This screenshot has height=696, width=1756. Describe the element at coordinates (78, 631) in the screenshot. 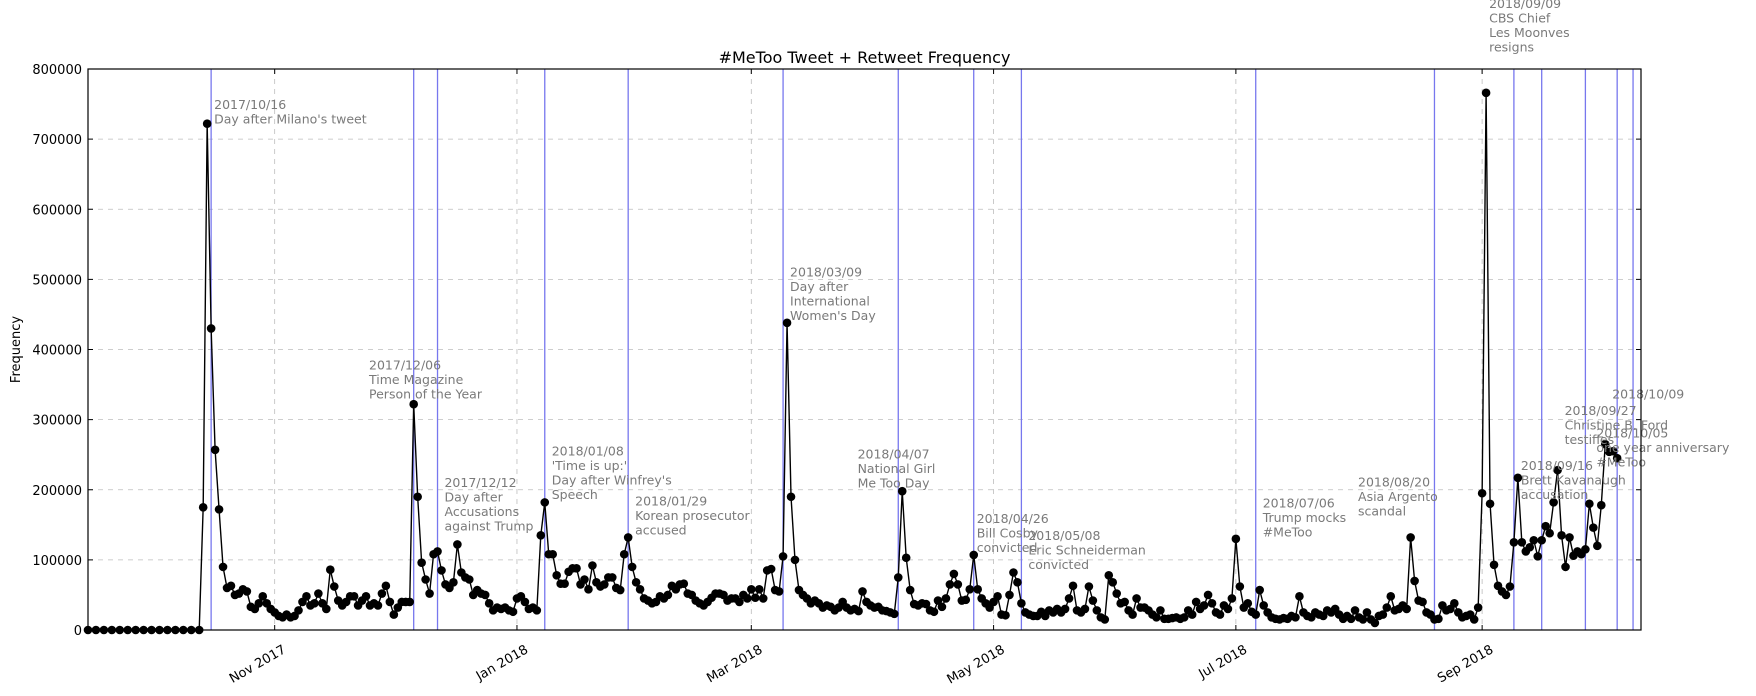

I see `y-tick-label: 0` at that location.